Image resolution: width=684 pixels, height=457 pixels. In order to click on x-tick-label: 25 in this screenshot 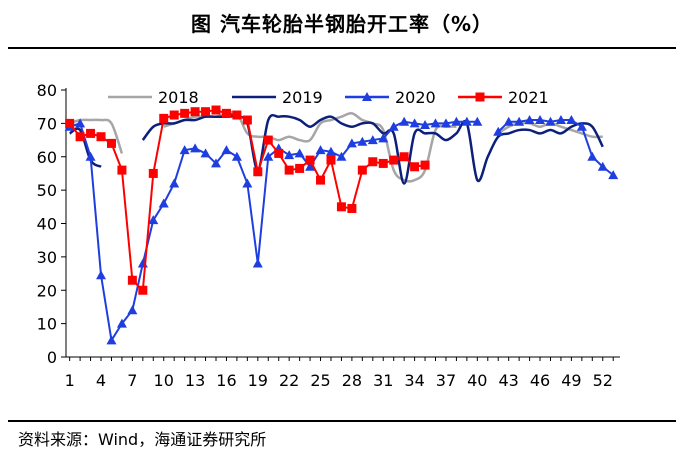, I will do `click(320, 380)`.